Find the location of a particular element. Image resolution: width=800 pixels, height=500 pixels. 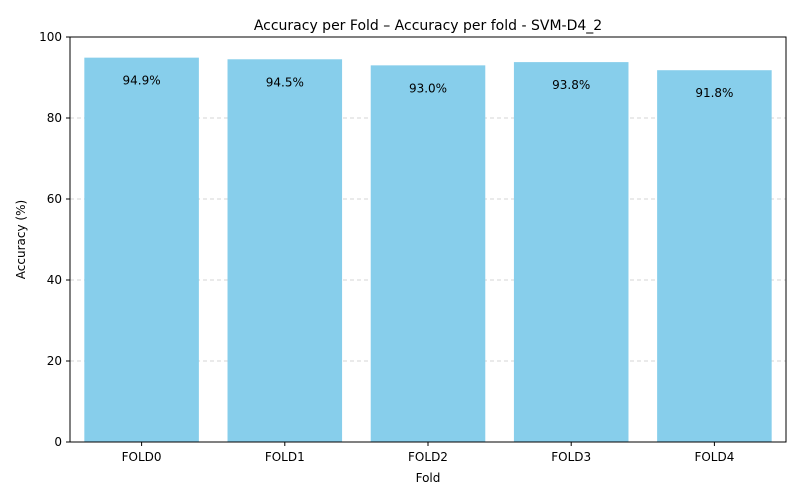

x-axis-ticks: FOLD0 FOLD1 FOLD2 FOLD3 FOLD4 is located at coordinates (428, 453).